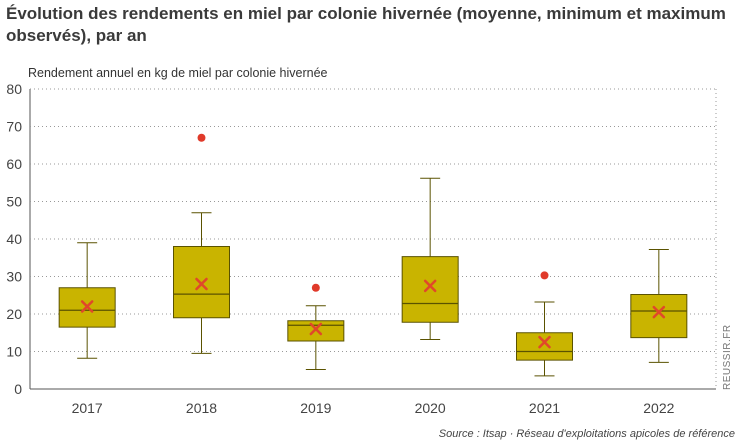 The height and width of the screenshot is (448, 747). I want to click on x-tick-label: 2022, so click(658, 408).